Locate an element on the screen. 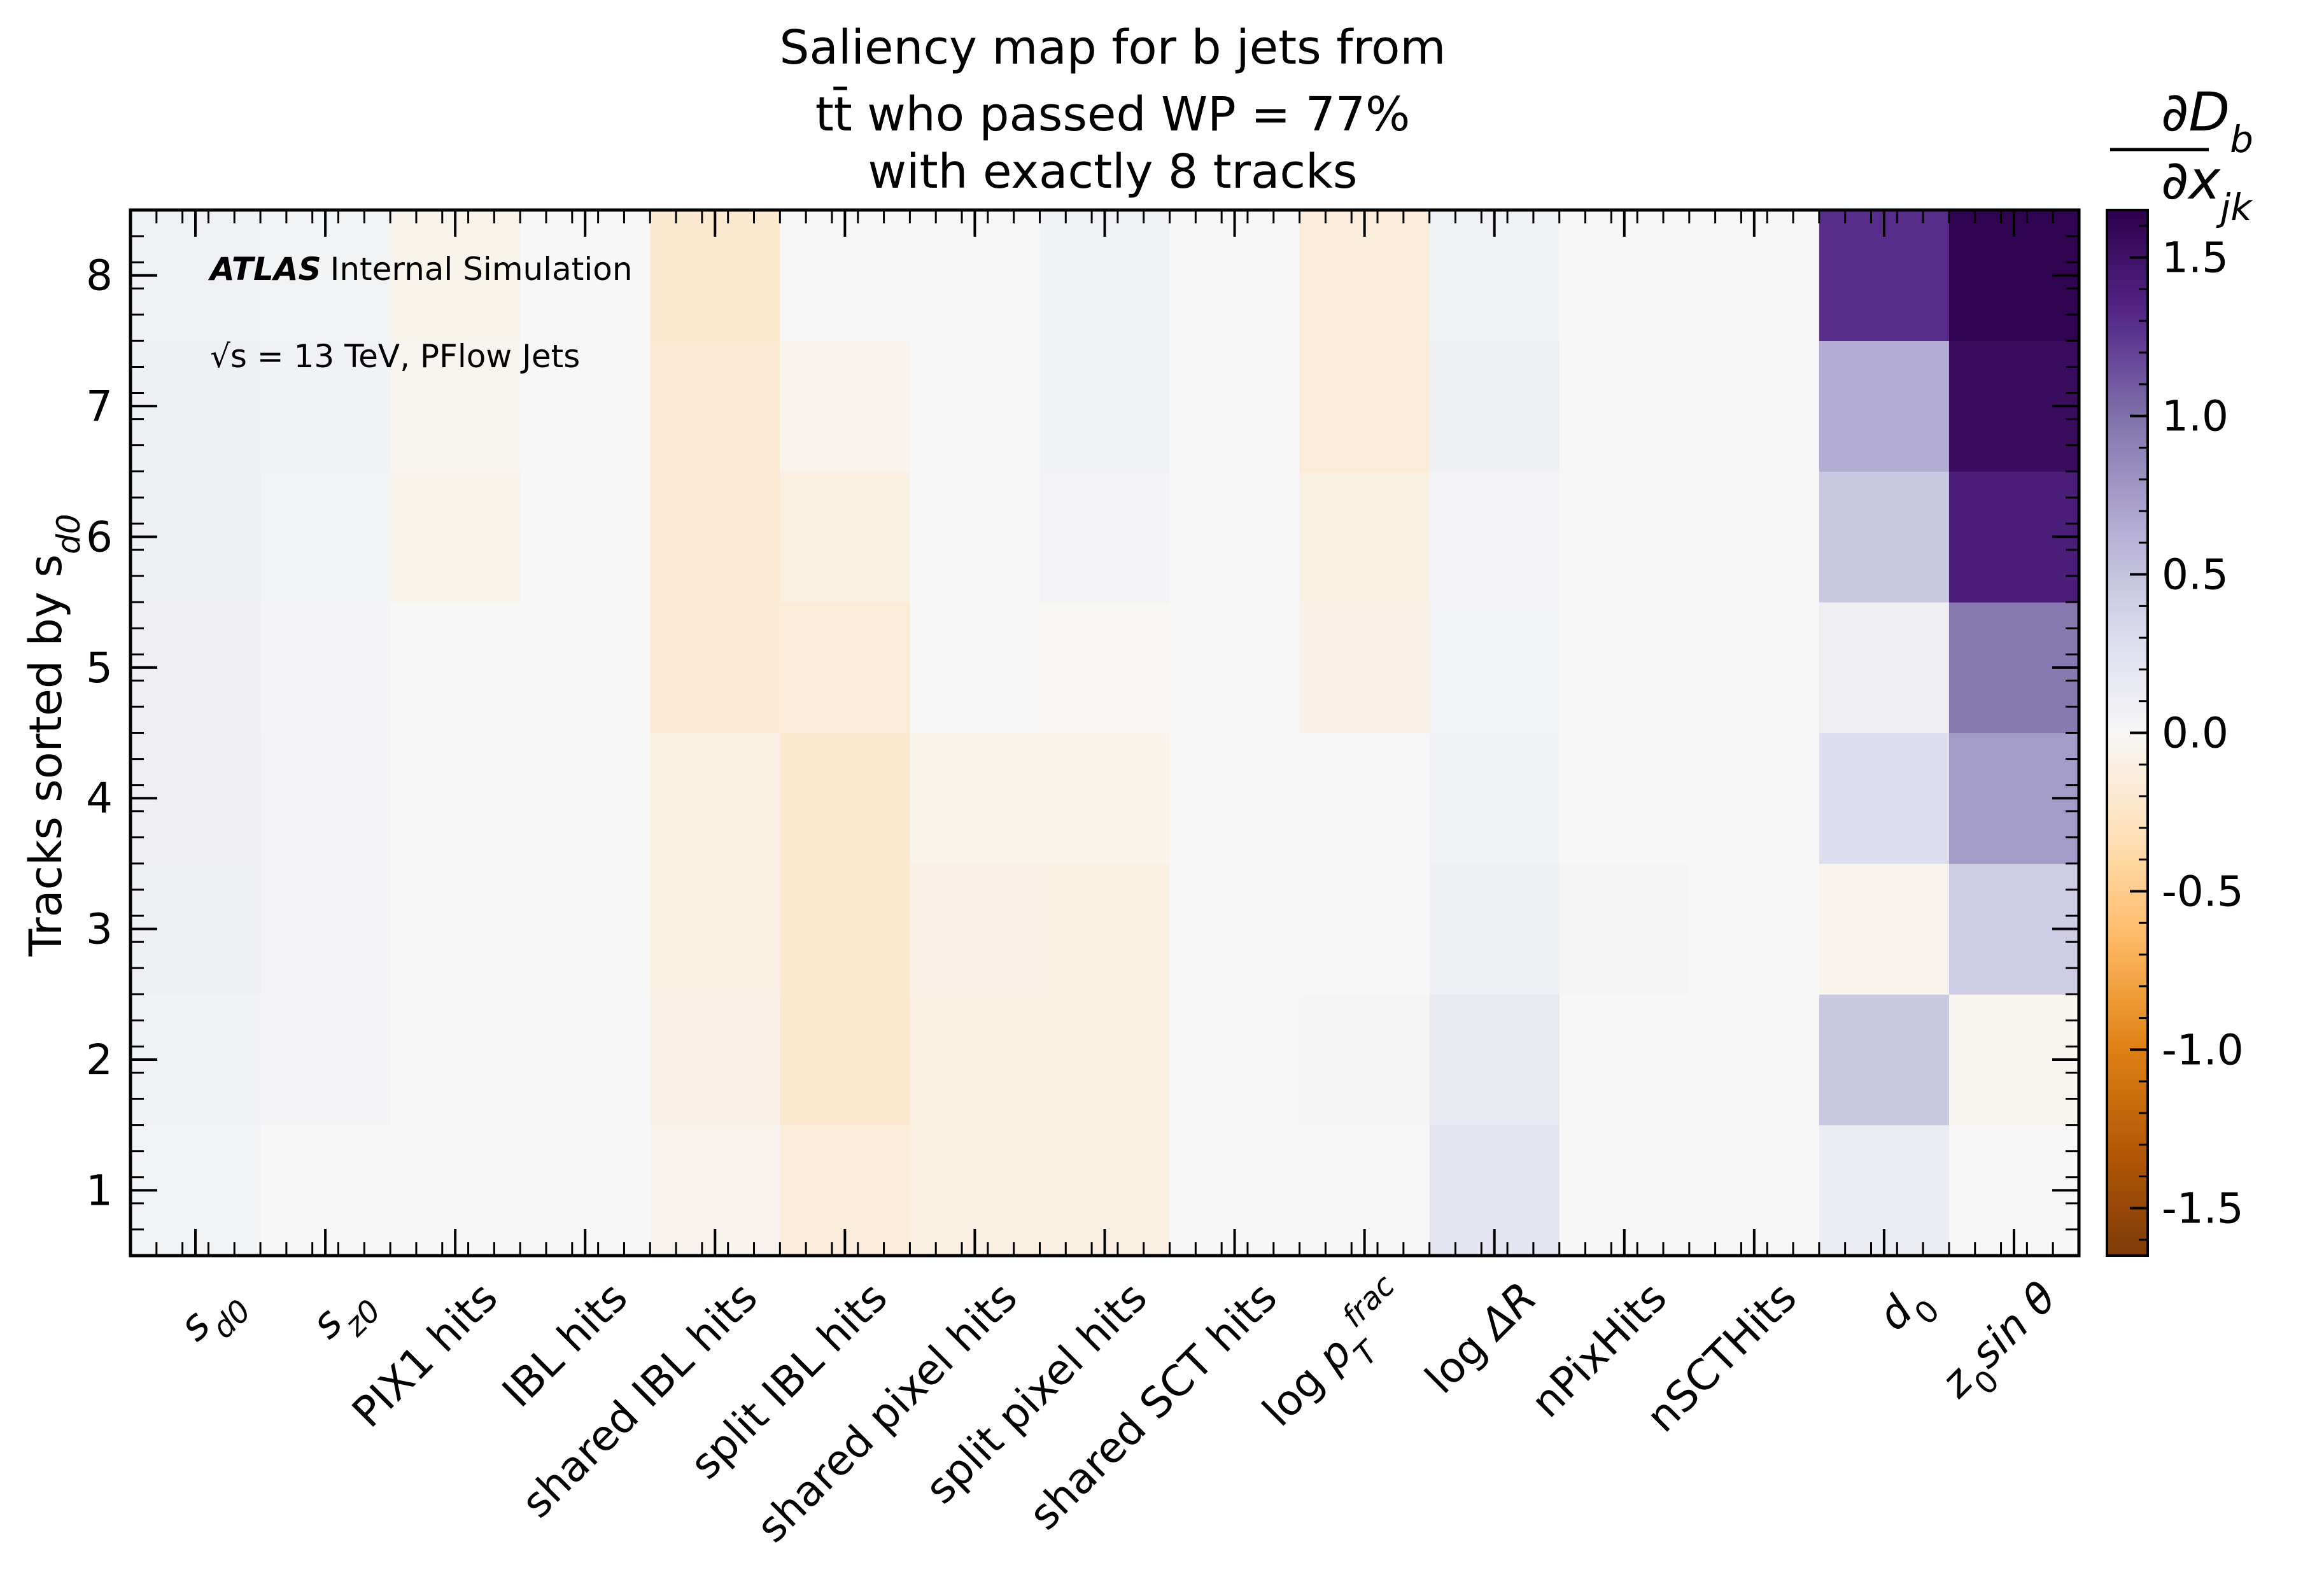 The width and height of the screenshot is (2324, 1577). y-tick-label: 2 is located at coordinates (99, 1059).